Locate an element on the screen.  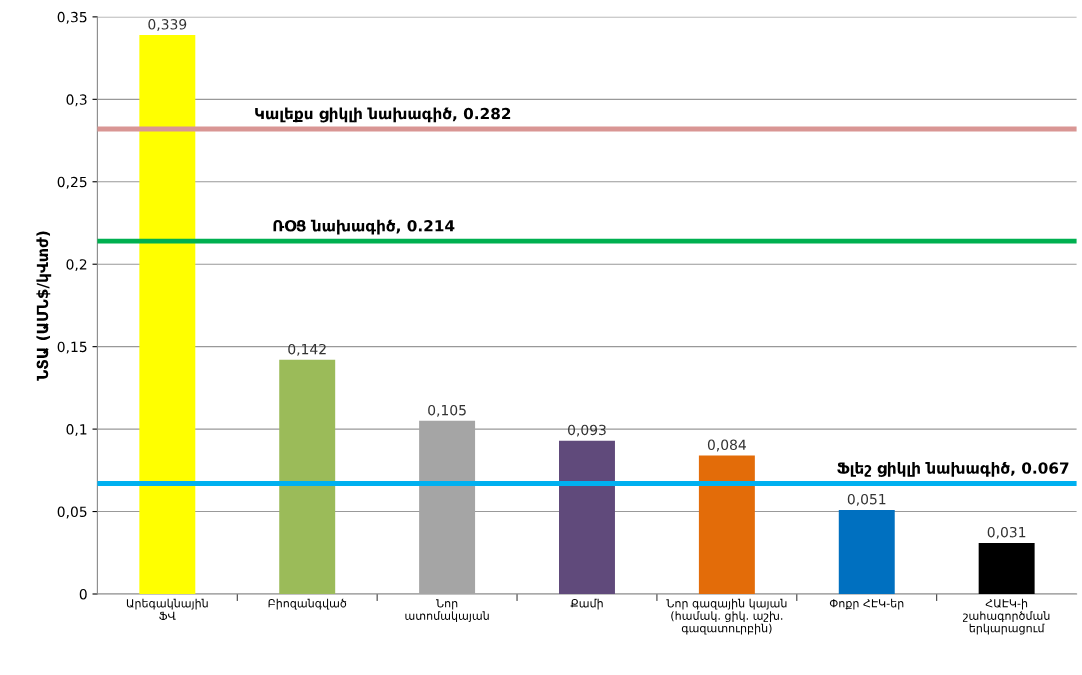
y-tick-label: 0,35 is located at coordinates (72, 17).